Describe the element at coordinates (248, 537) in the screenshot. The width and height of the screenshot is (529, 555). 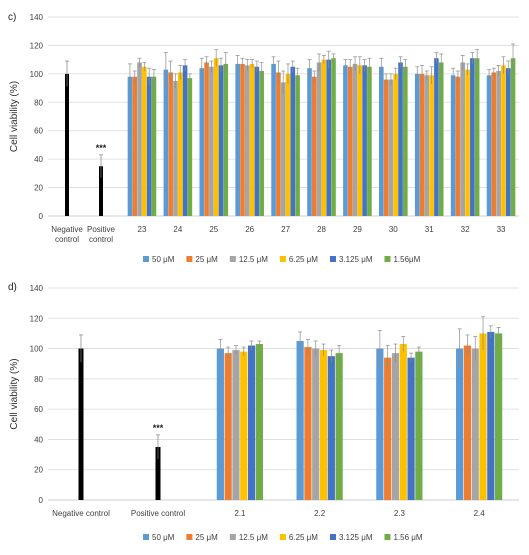
I see `legend-item: 12.5 μM` at that location.